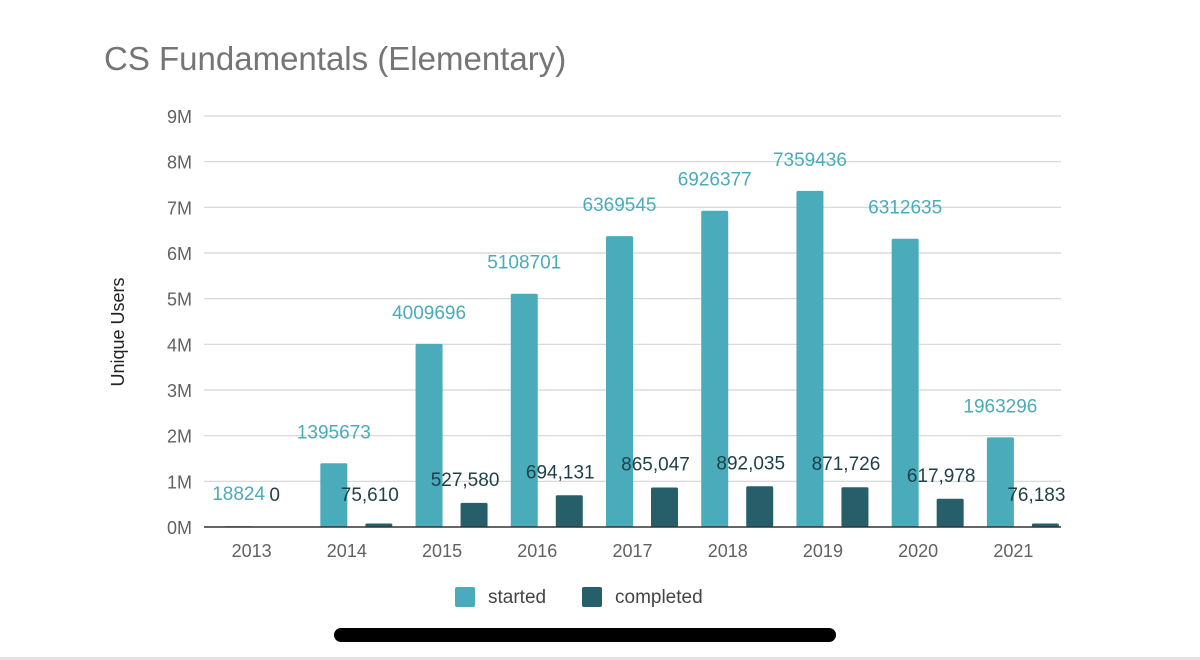  I want to click on data-label-completed: 75,610, so click(370, 495).